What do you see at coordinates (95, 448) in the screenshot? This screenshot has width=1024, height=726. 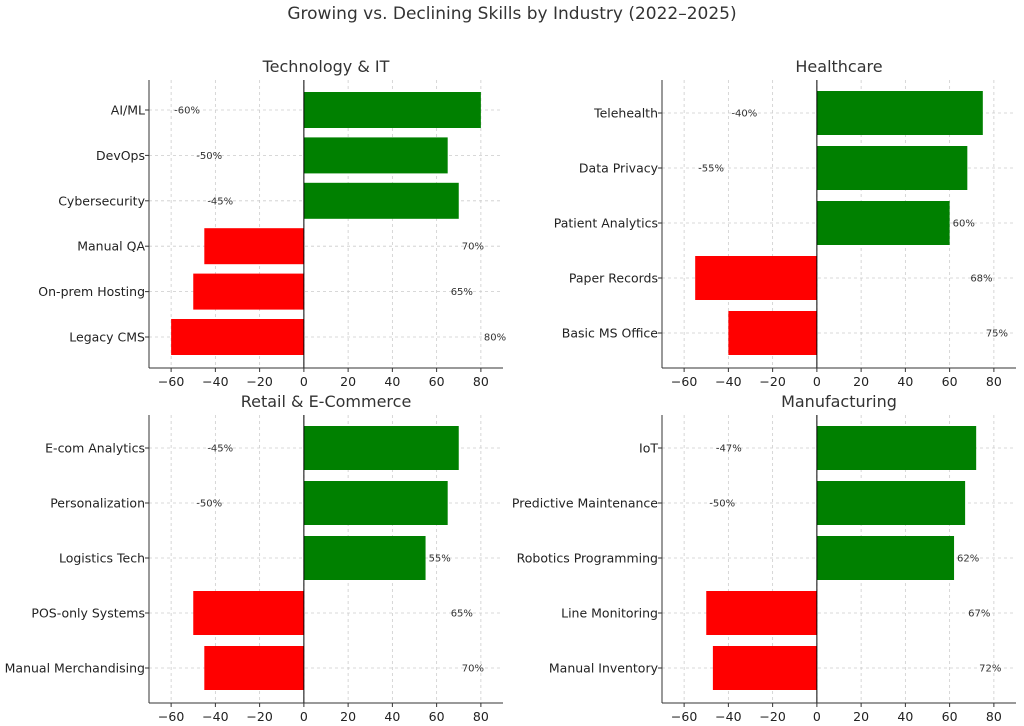 I see `category-label: E-com Analytics` at bounding box center [95, 448].